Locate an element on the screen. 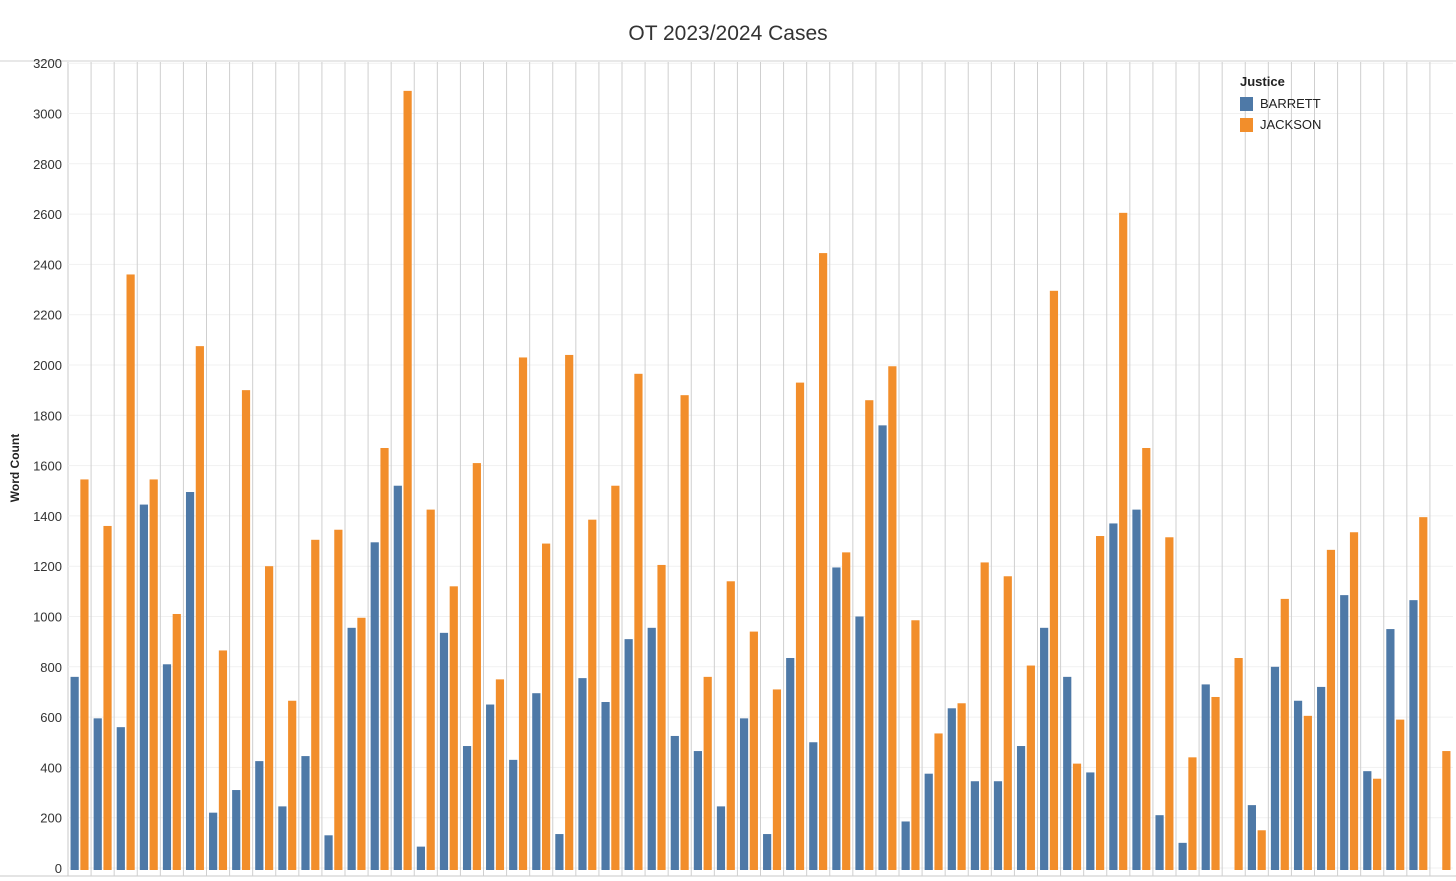  y-tick-label: 3200 is located at coordinates (47, 63).